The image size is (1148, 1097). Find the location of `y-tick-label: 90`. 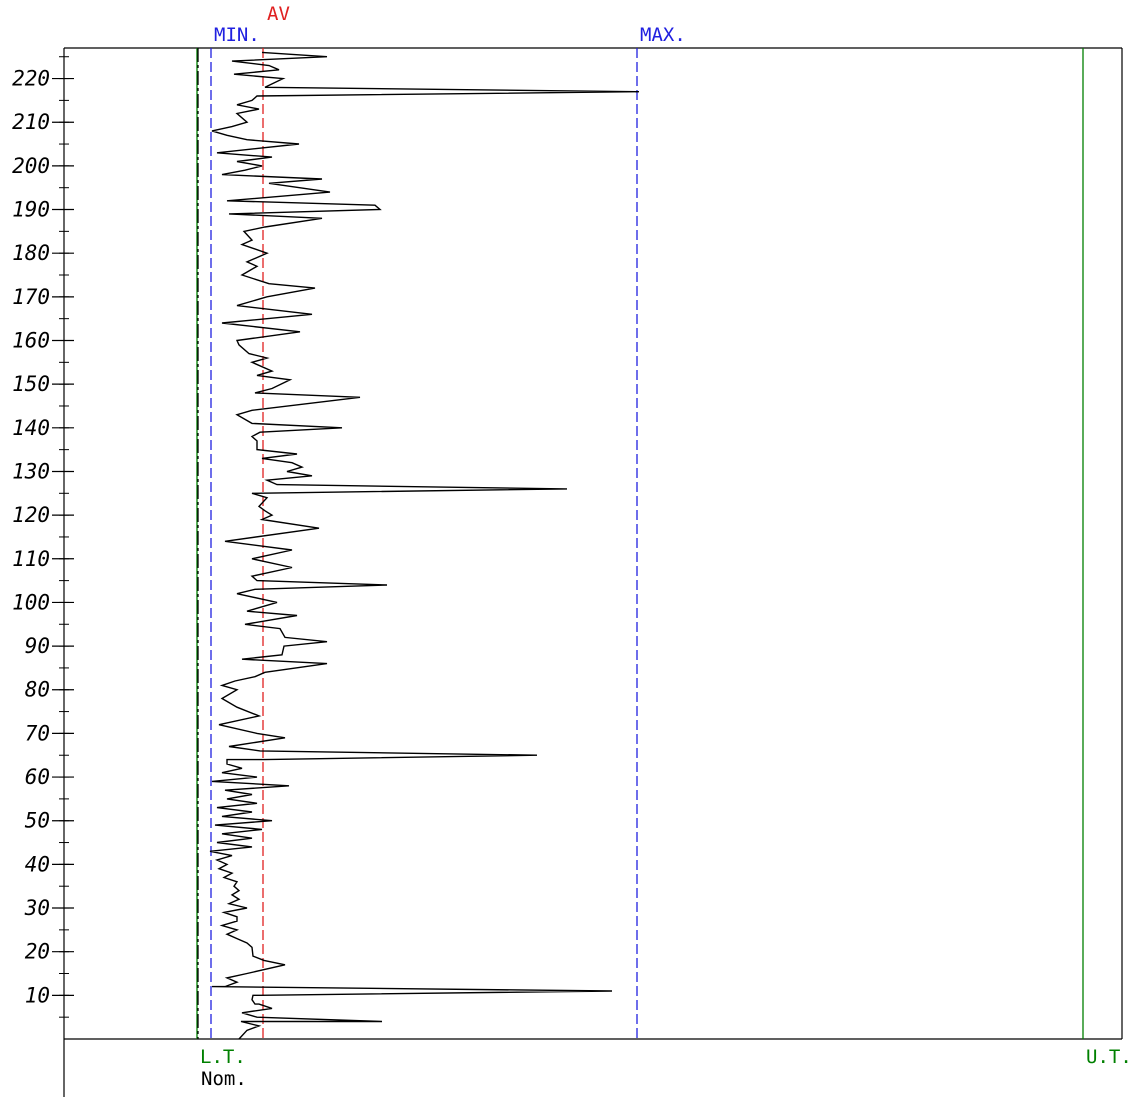

y-tick-label: 90 is located at coordinates (37, 646).